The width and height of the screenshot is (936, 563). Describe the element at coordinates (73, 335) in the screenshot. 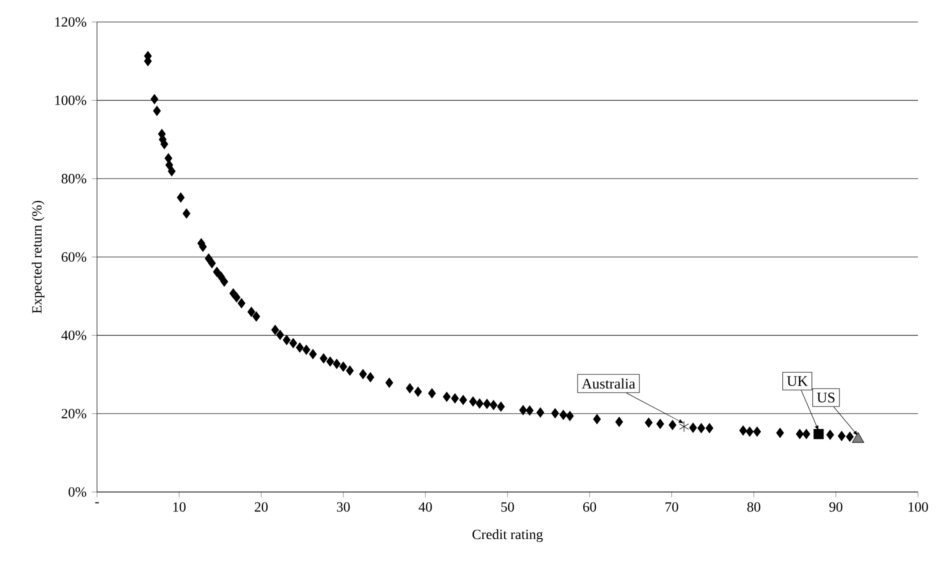

I see `y-tick-label: 40%` at that location.